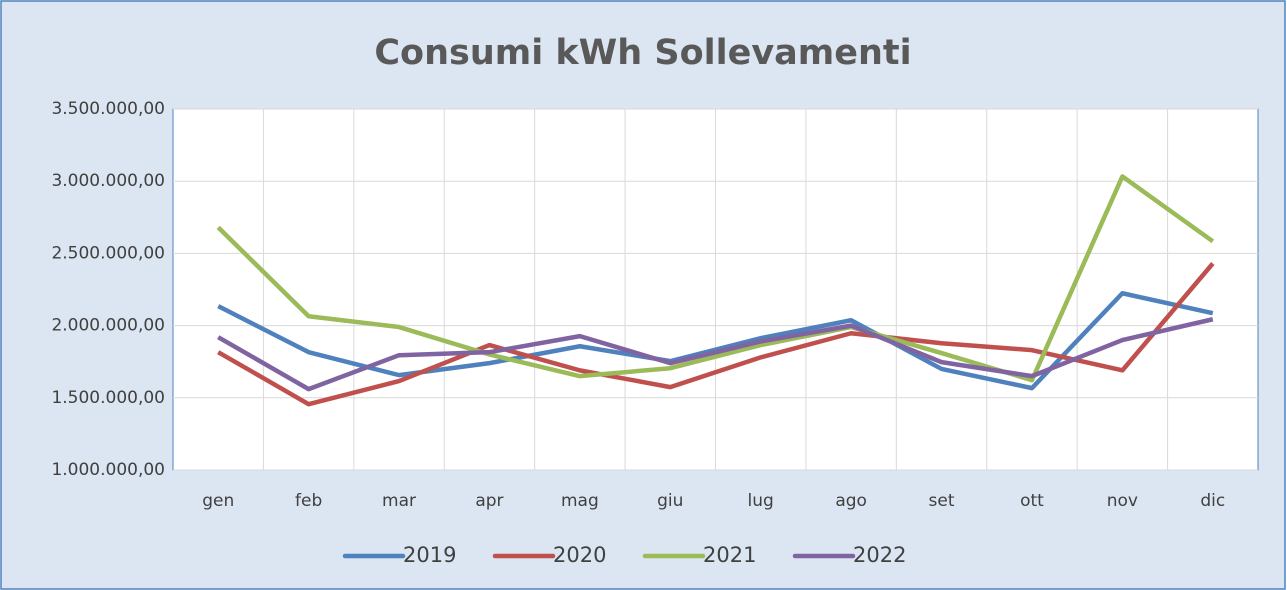 The image size is (1287, 590). I want to click on y-tick-label: 1.000.000,00, so click(108, 470).